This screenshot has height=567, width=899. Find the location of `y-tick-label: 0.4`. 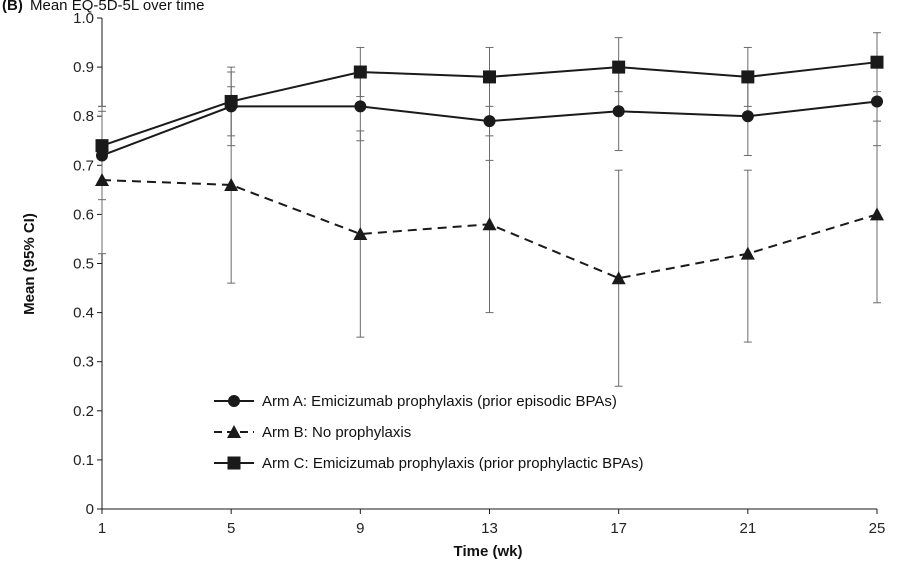

y-tick-label: 0.4 is located at coordinates (83, 313).